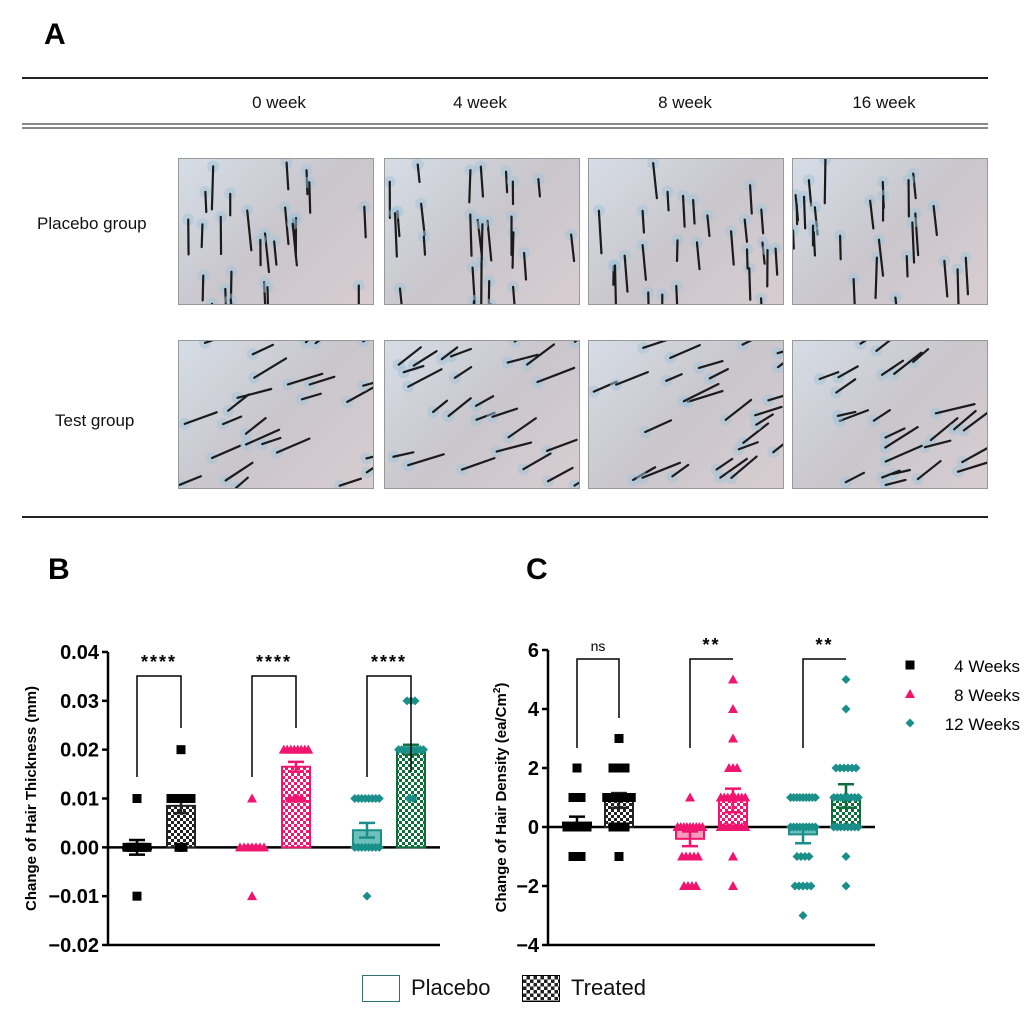 This screenshot has width=1024, height=1011. What do you see at coordinates (534, 710) in the screenshot?
I see `y-tick-label: 4` at bounding box center [534, 710].